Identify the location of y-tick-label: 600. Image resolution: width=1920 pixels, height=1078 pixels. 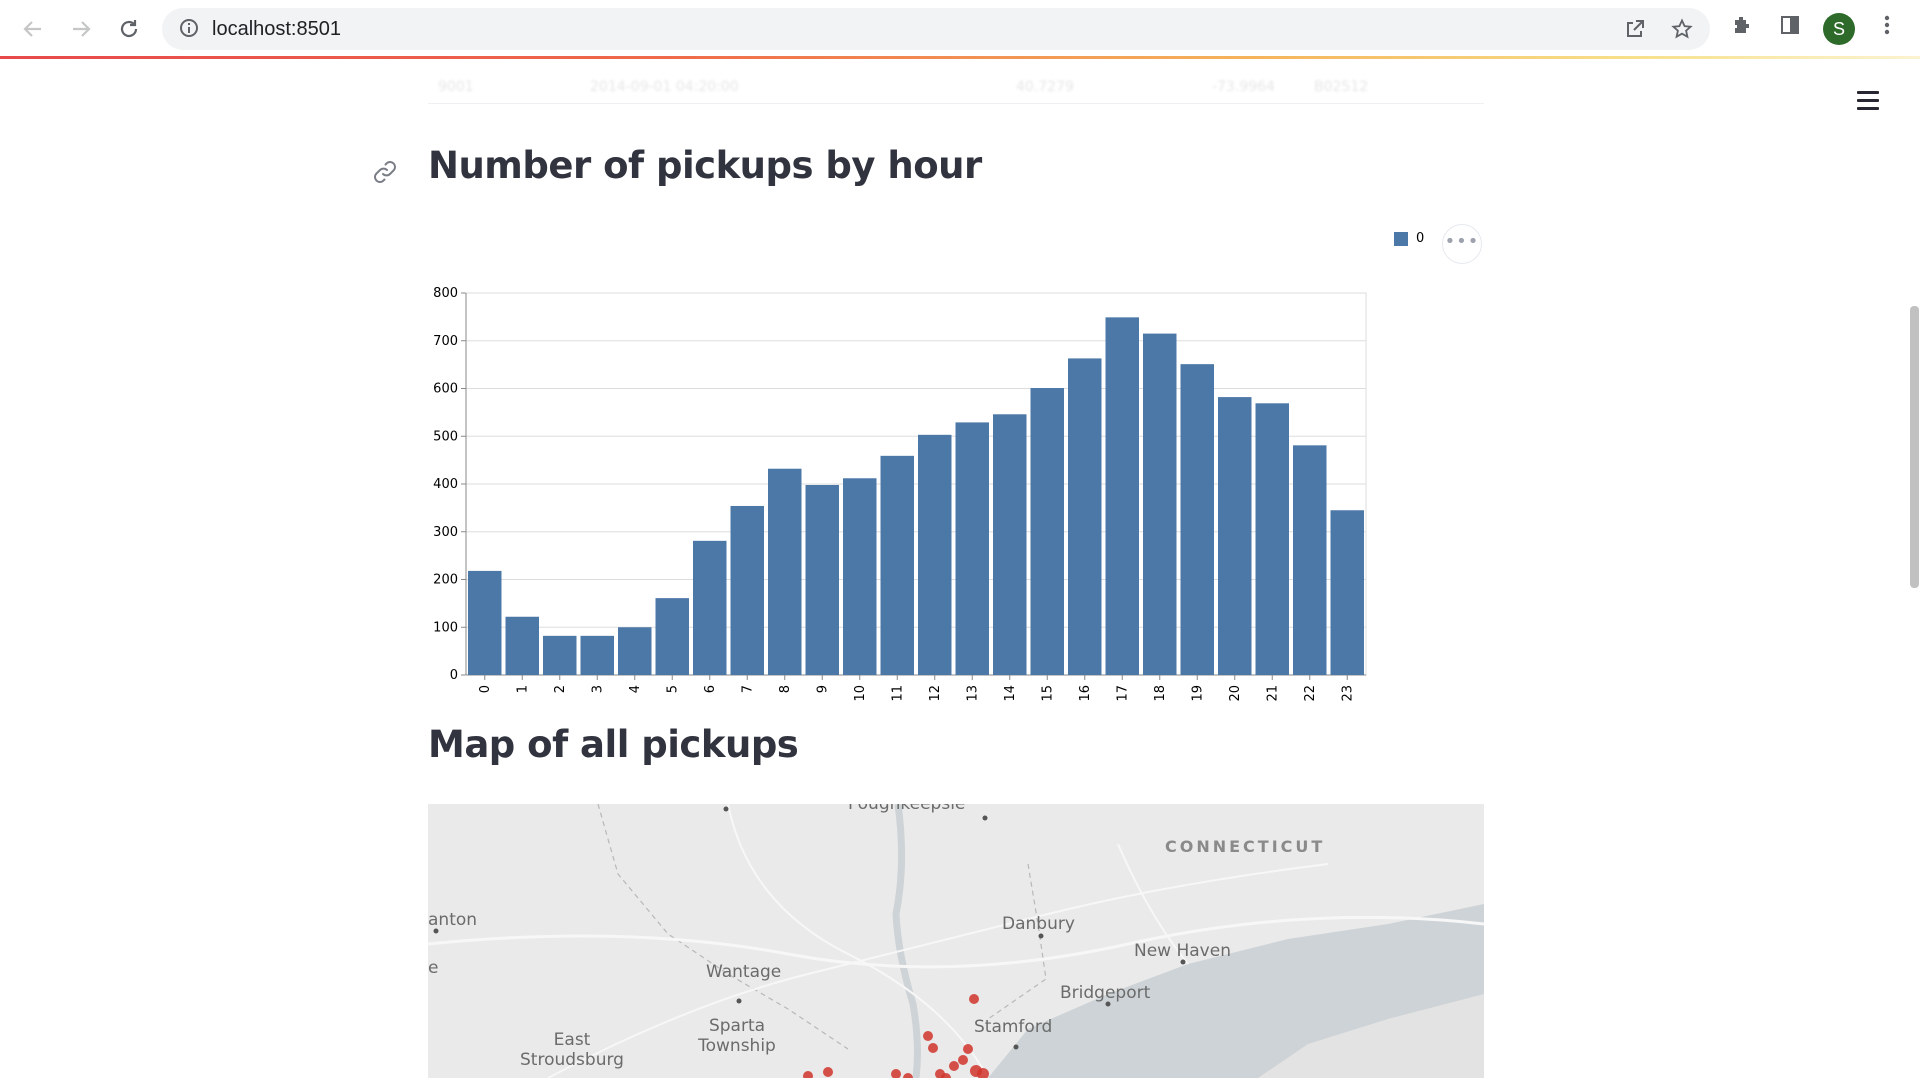
(445, 389).